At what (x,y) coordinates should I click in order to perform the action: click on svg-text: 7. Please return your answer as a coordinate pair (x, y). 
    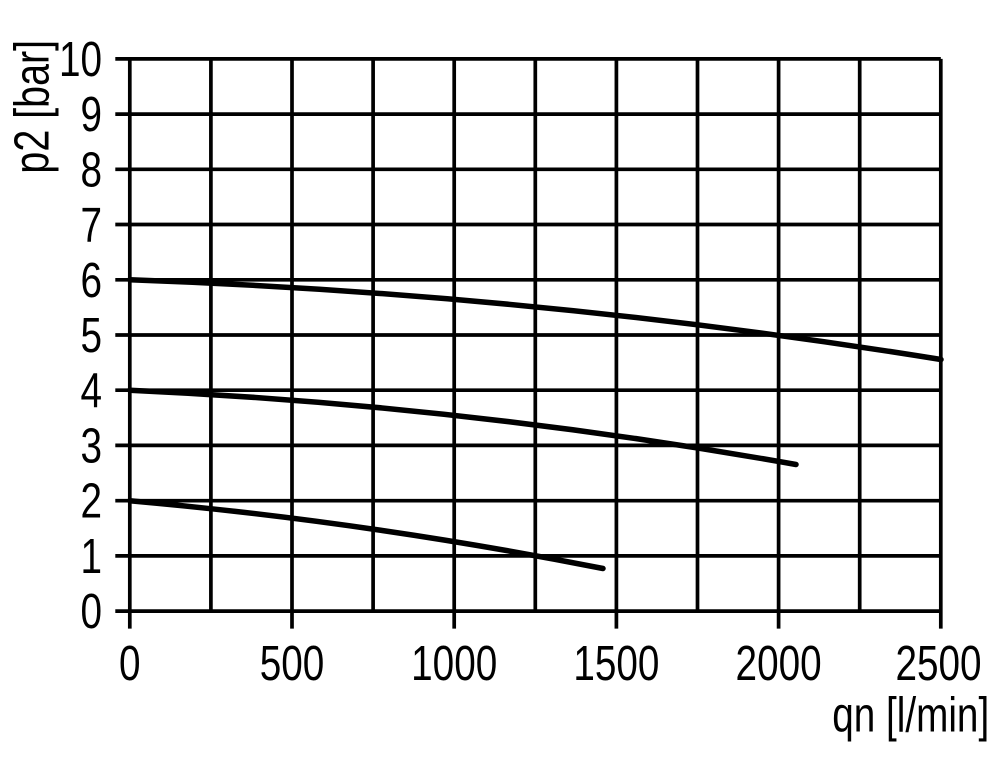
    Looking at the image, I should click on (91, 225).